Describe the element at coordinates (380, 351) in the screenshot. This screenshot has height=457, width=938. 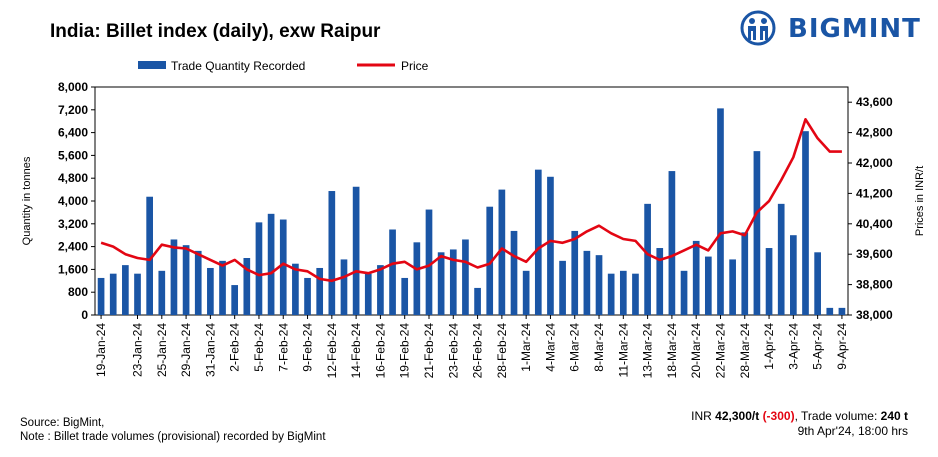
I see `x-axis-tick-label: 16-Feb-24` at that location.